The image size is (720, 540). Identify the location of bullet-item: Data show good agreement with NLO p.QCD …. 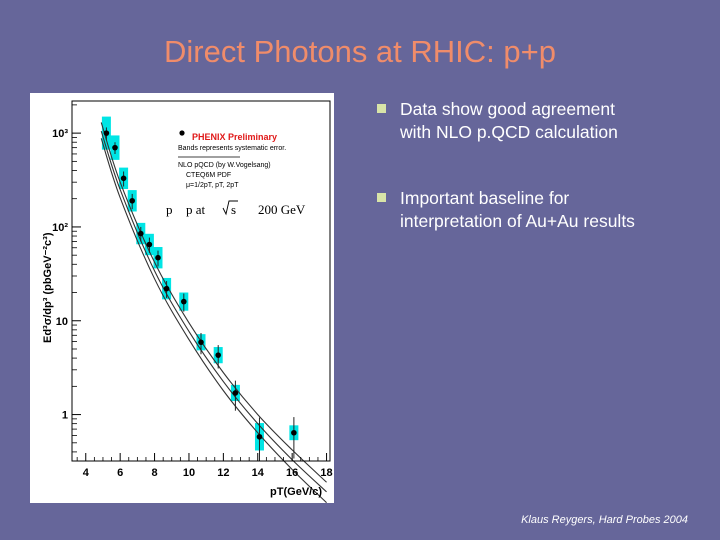
(541, 121).